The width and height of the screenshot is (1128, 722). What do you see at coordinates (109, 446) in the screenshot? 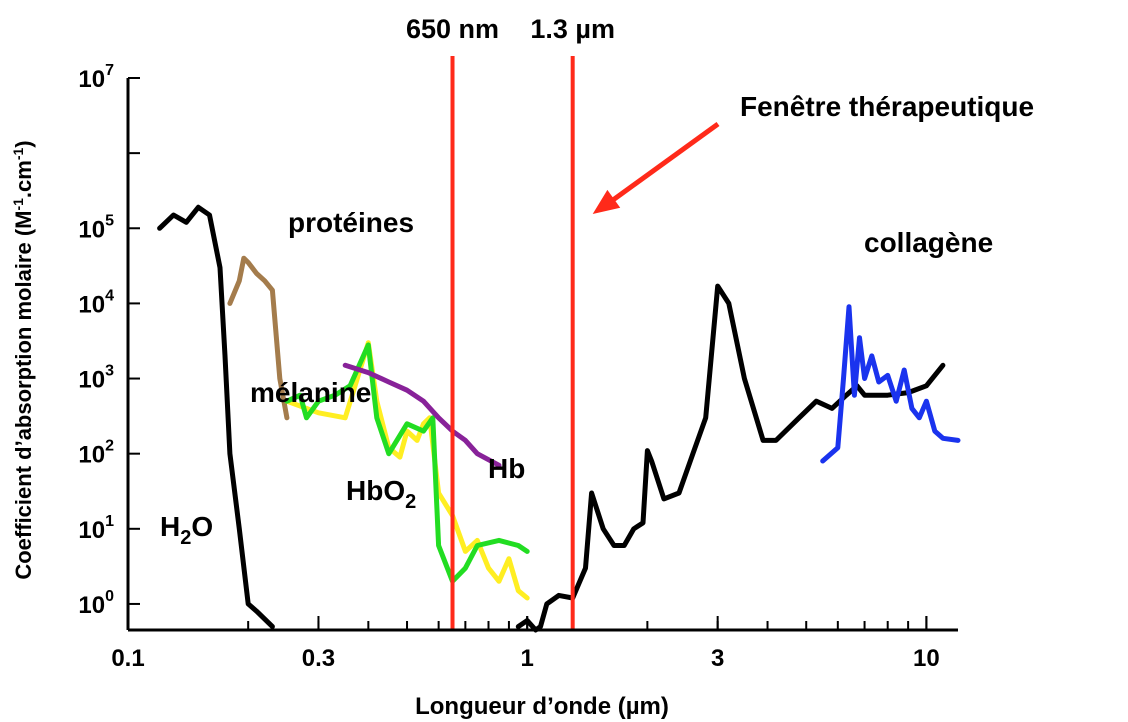
I see `y-tick-exp: 2` at bounding box center [109, 446].